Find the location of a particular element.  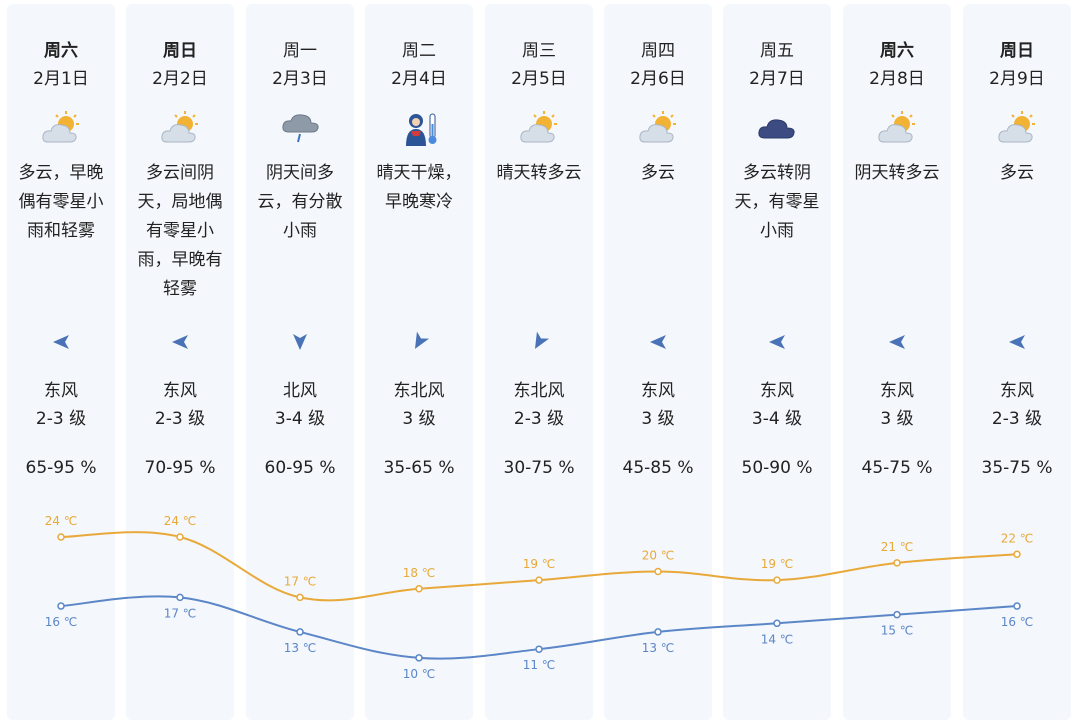

humidity-range: 30-75 % is located at coordinates (539, 468).